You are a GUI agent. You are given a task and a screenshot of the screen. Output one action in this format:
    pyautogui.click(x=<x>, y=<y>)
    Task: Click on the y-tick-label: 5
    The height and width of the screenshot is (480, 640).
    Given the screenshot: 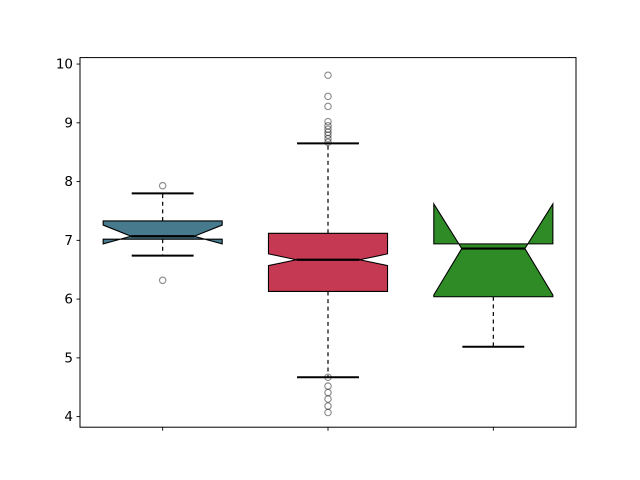 What is the action you would take?
    pyautogui.click(x=68, y=358)
    